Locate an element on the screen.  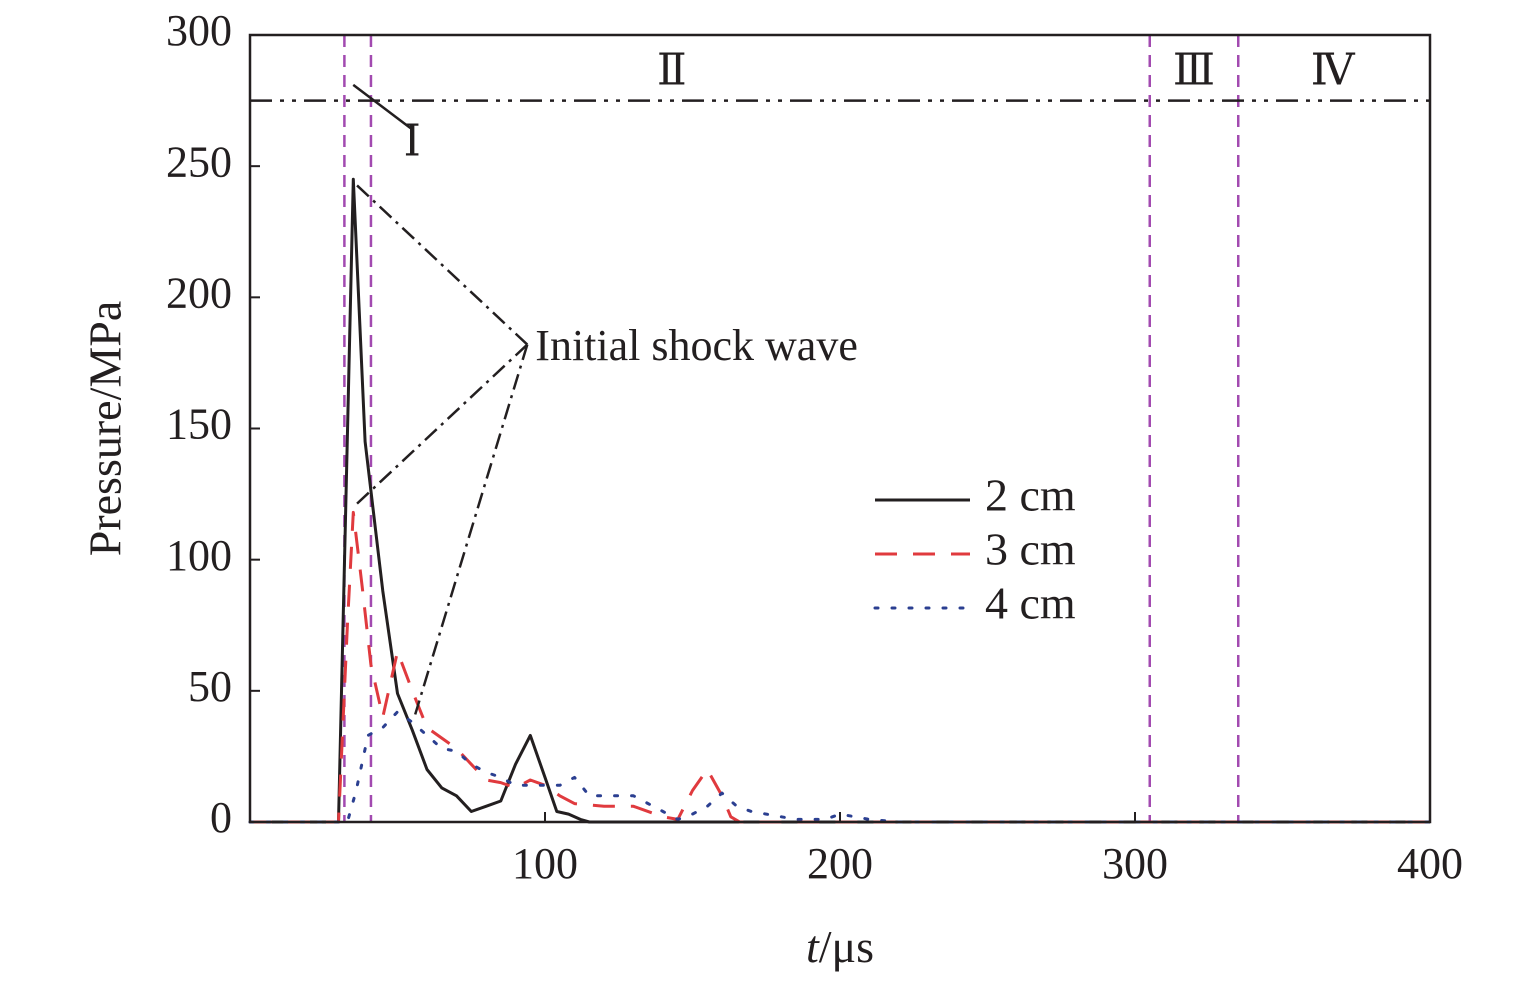
y-tick-label: 0 is located at coordinates (221, 817).